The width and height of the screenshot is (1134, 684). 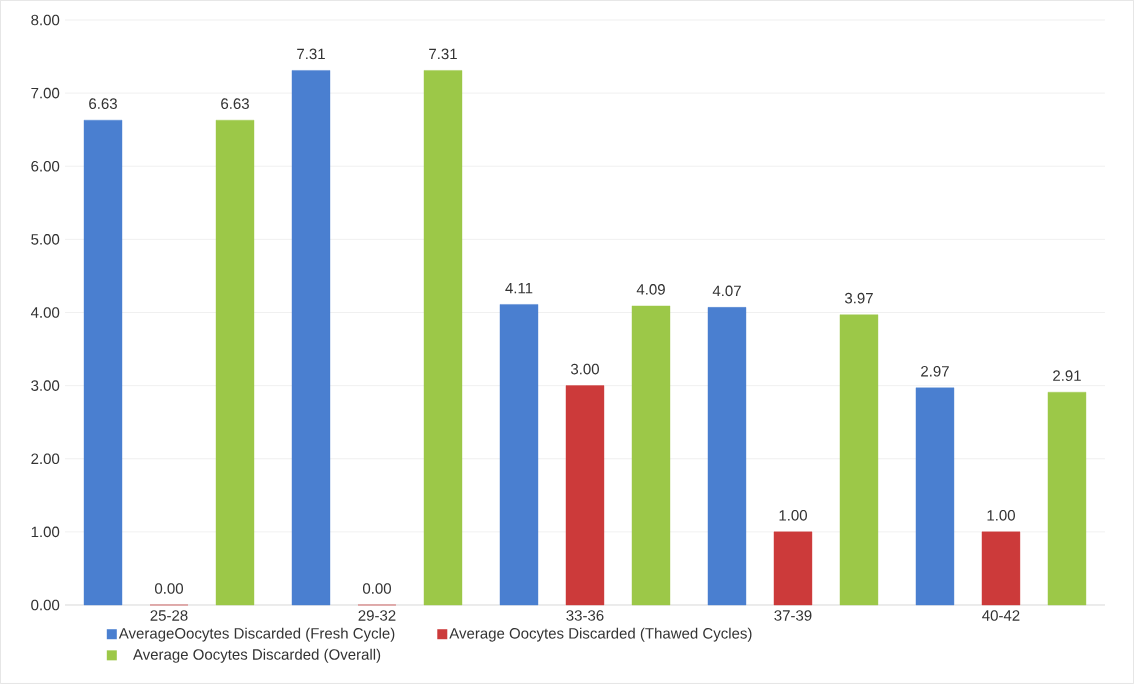 I want to click on x-tick-label: 25-28, so click(x=169, y=615).